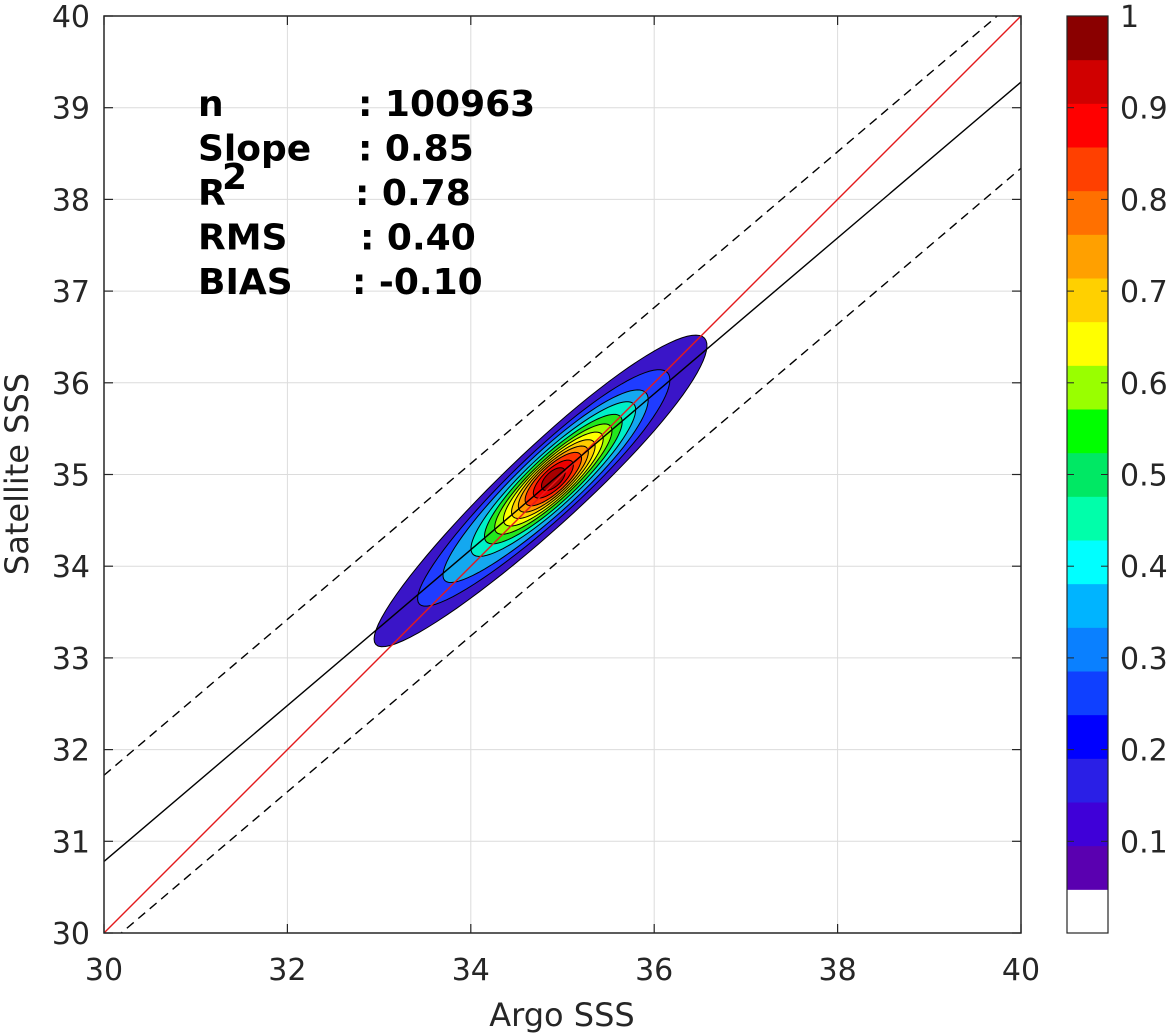  I want to click on y-tick-label: 33, so click(71, 659).